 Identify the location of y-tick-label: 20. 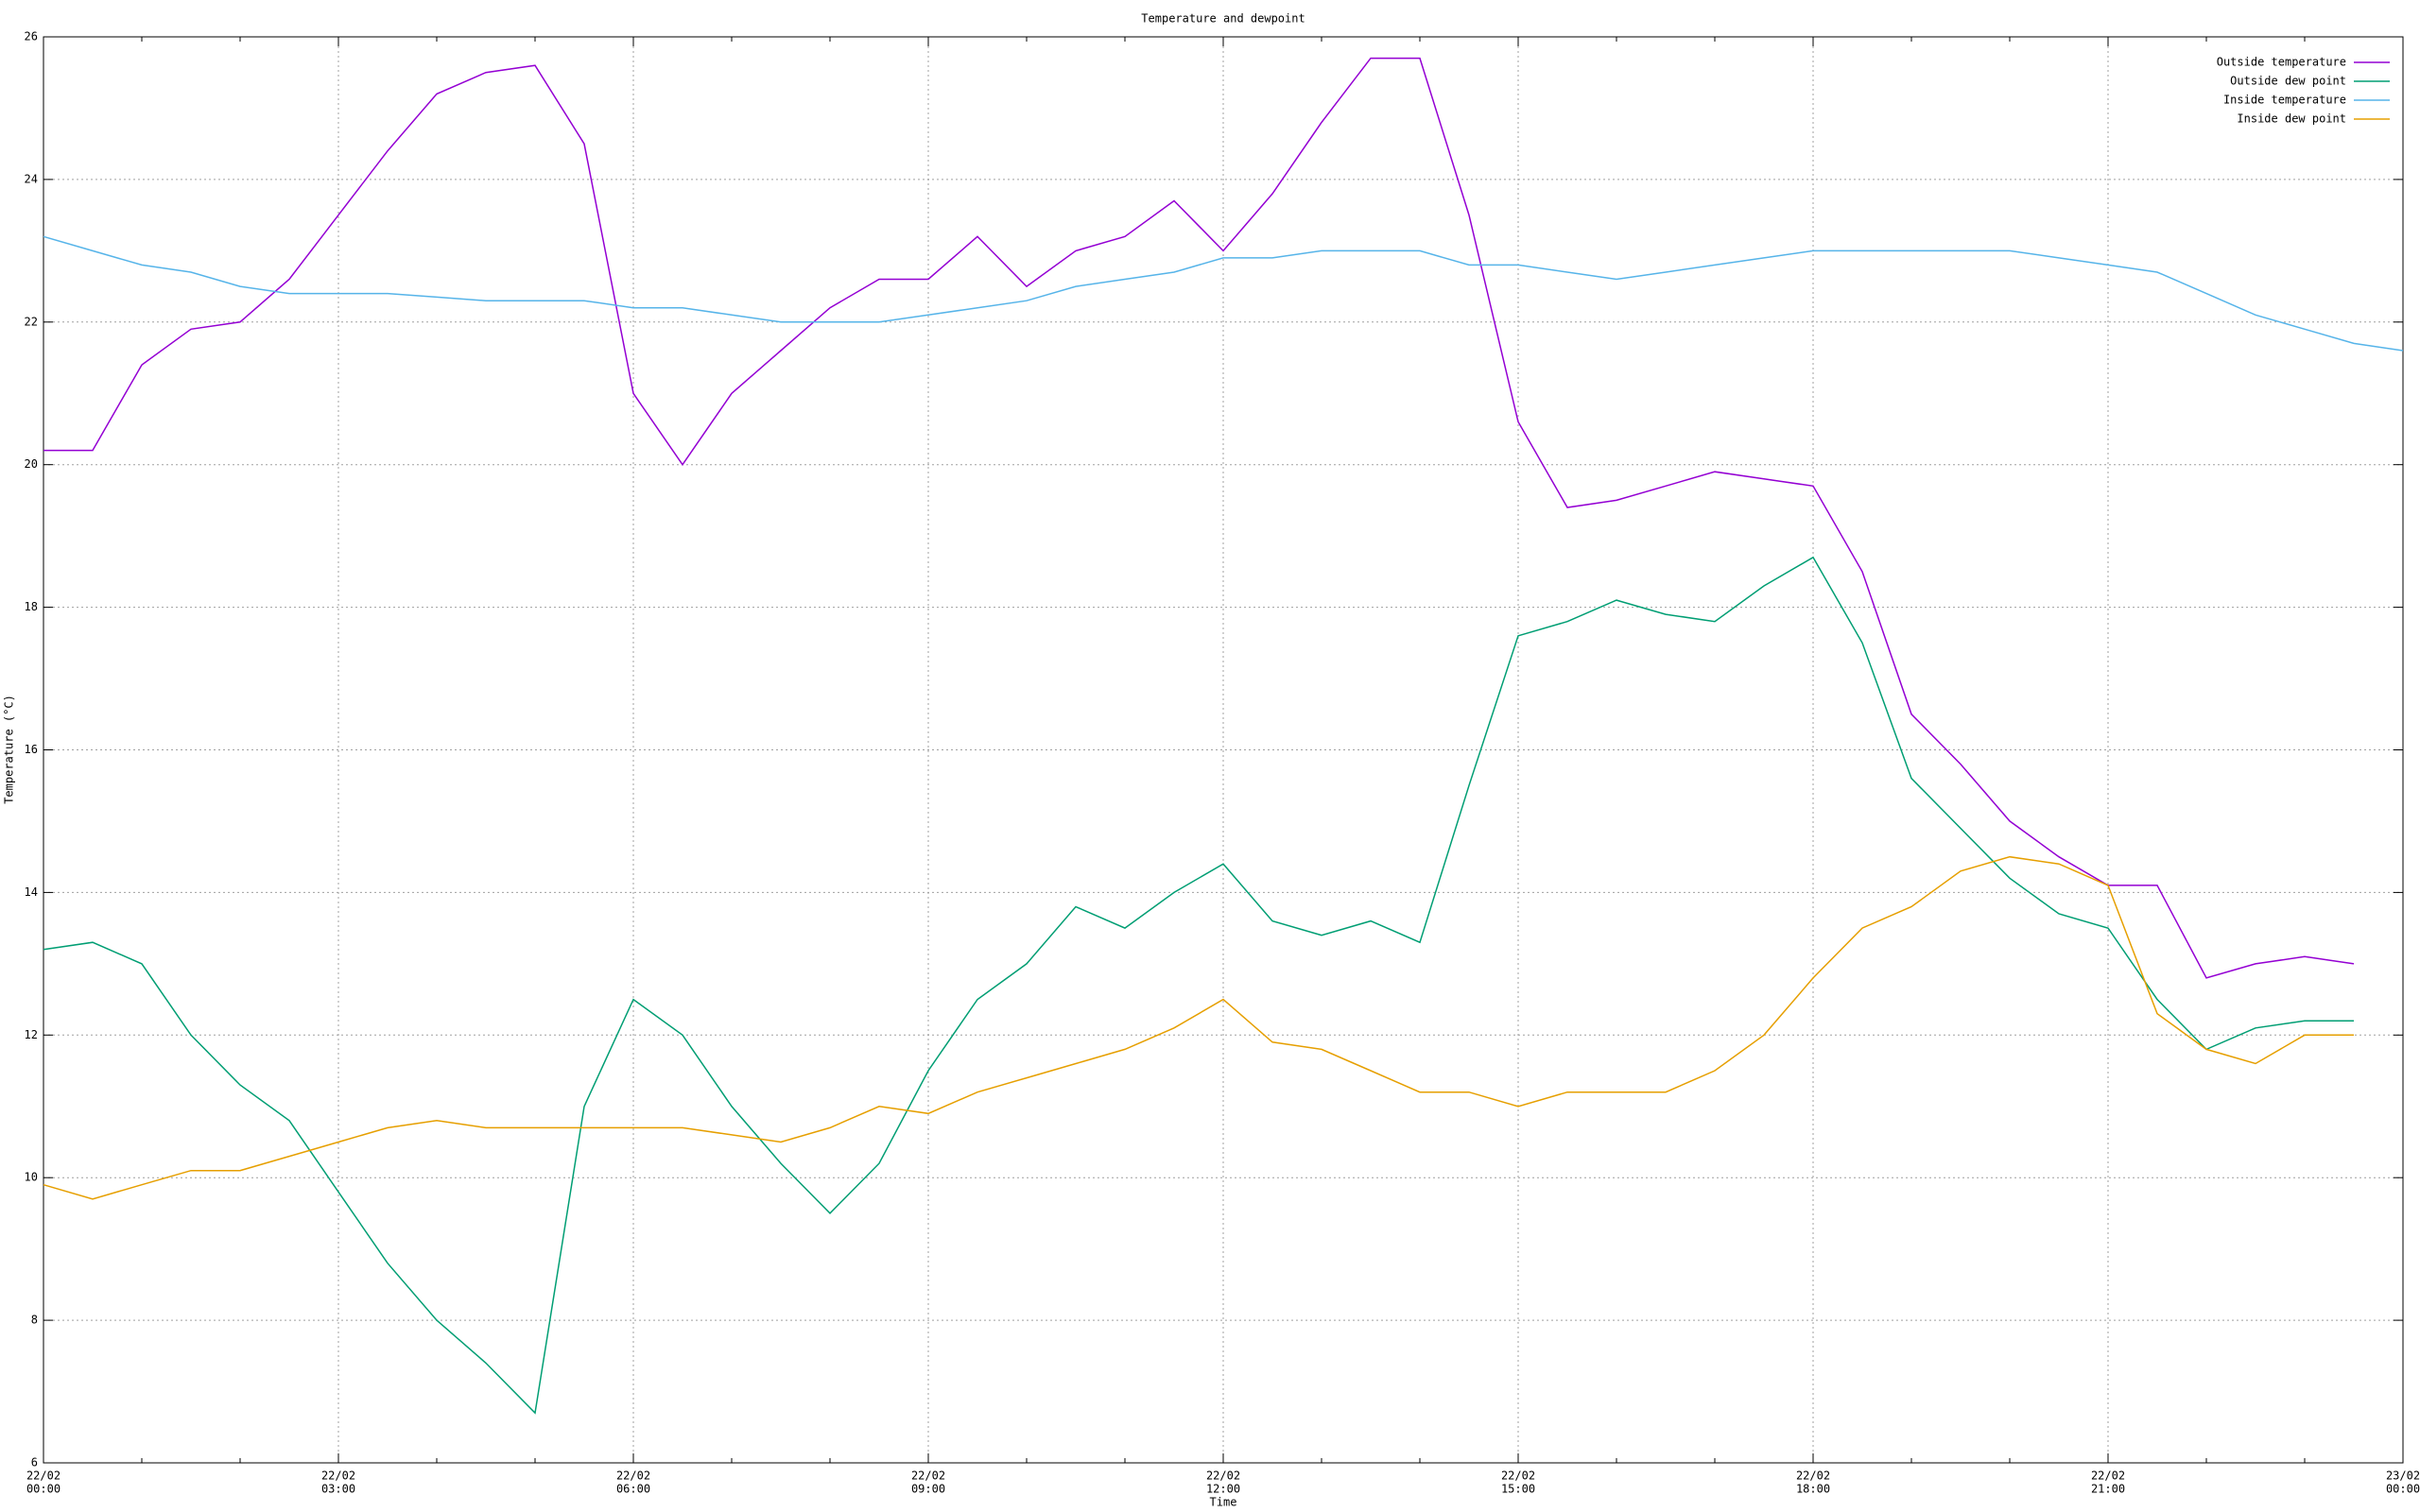
(32, 464).